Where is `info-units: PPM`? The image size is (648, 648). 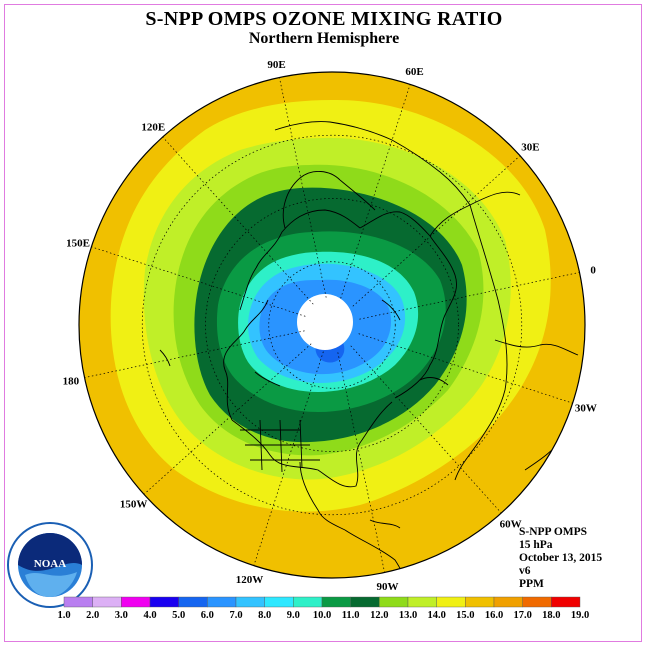 info-units: PPM is located at coordinates (531, 584).